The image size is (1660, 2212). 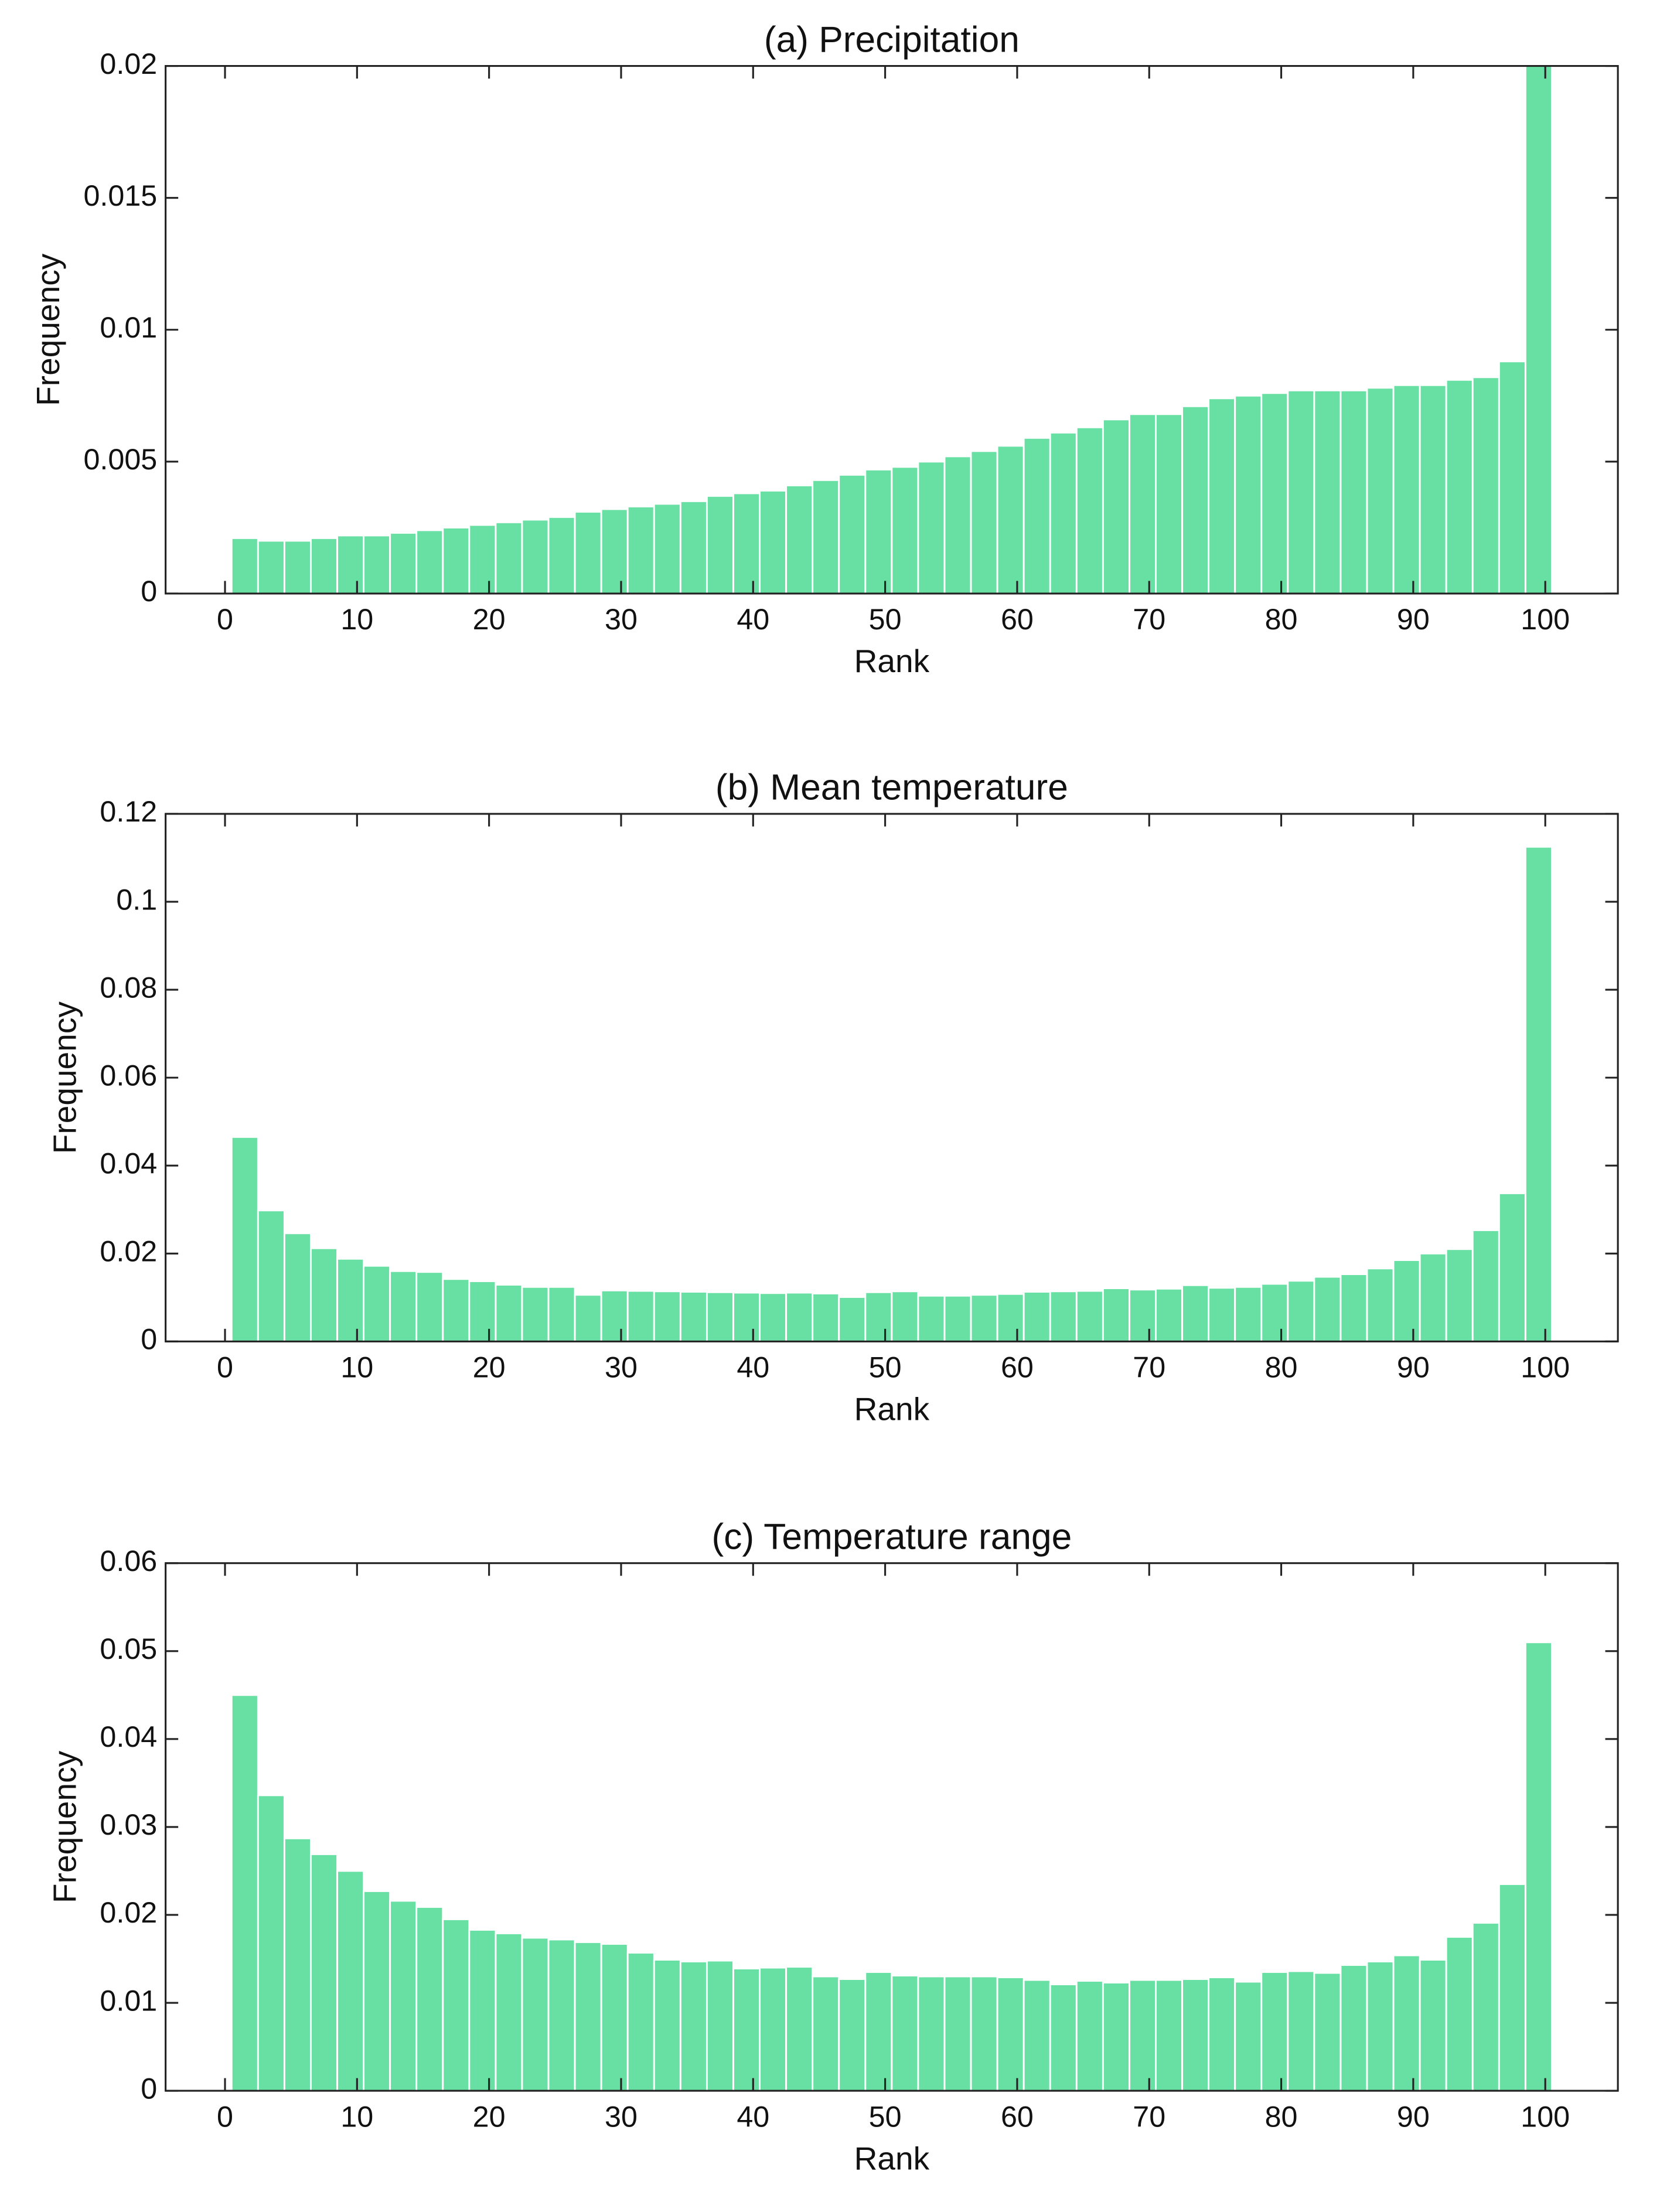 I want to click on y-tick-label: 0.01, so click(x=128, y=2000).